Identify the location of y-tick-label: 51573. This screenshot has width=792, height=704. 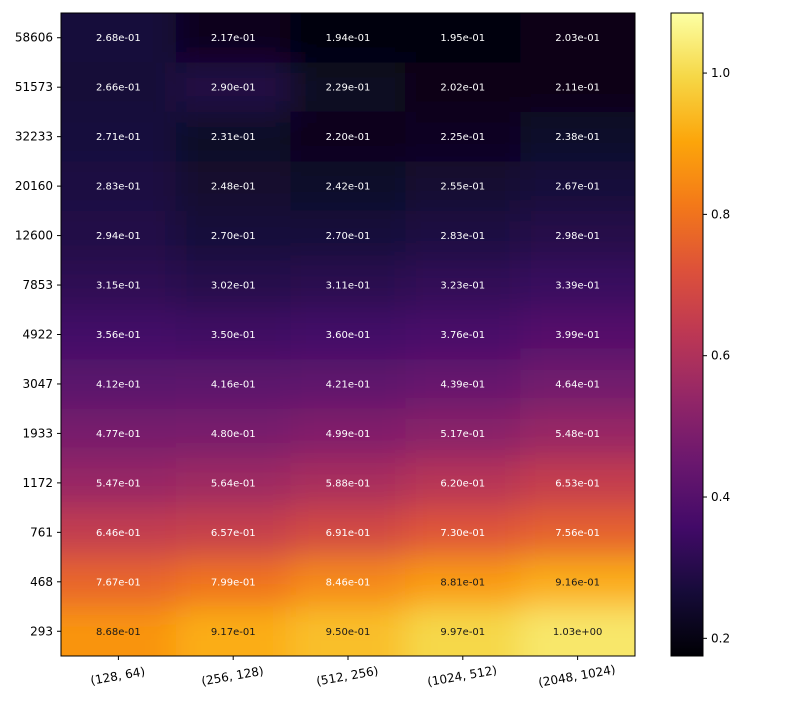
(34, 87).